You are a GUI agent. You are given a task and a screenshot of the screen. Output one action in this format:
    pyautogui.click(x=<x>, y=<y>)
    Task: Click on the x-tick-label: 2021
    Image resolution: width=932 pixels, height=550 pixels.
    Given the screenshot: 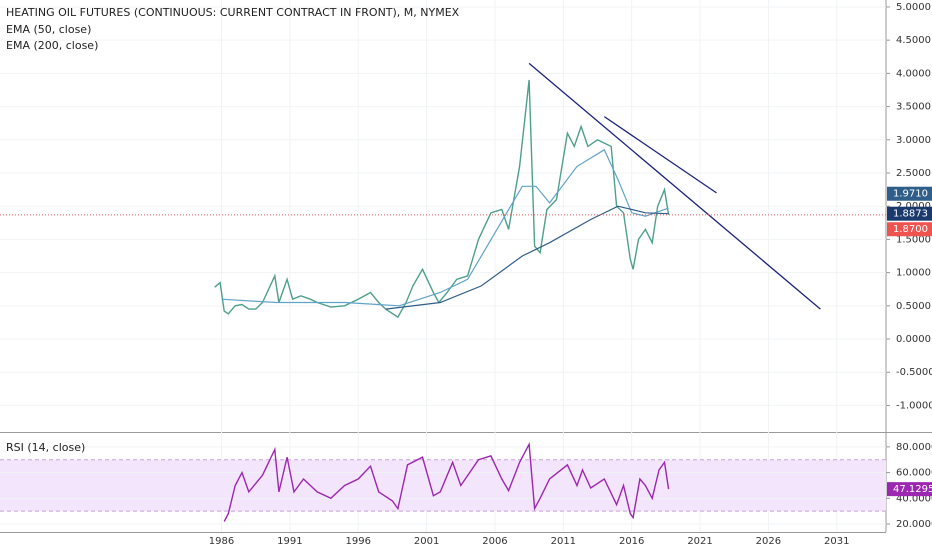 What is the action you would take?
    pyautogui.click(x=699, y=541)
    